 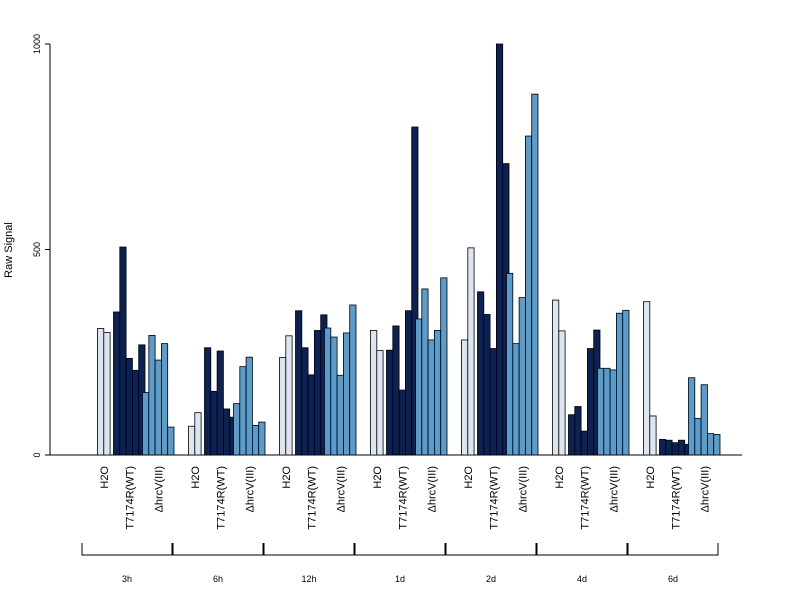 I want to click on timepoint-label-4d: 4d, so click(x=582, y=579).